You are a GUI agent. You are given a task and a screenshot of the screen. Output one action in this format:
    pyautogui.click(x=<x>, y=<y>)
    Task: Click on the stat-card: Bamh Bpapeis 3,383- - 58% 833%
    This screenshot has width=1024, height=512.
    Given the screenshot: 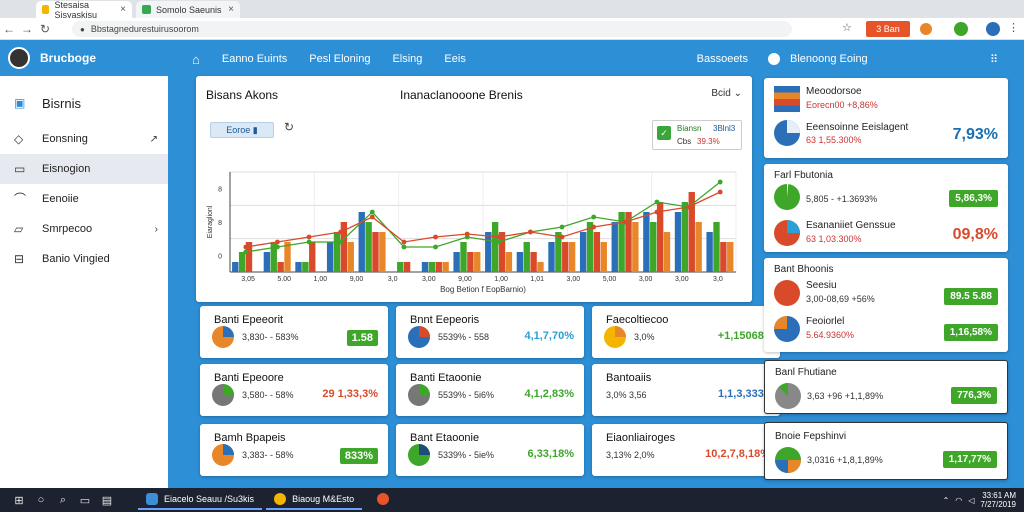 What is the action you would take?
    pyautogui.click(x=294, y=450)
    